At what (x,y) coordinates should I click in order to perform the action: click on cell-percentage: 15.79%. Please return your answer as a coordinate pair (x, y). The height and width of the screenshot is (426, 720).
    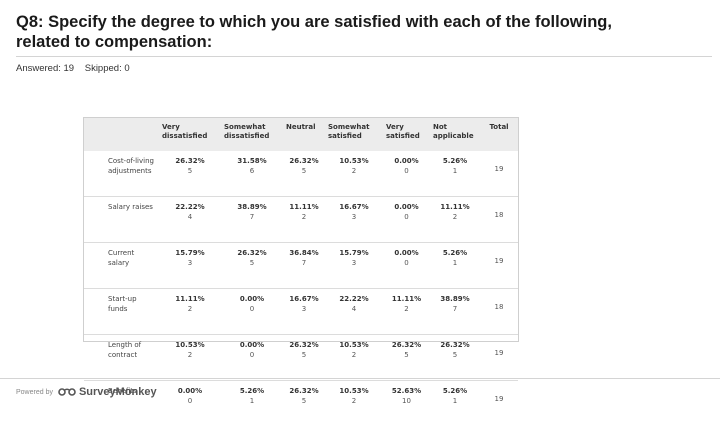
    Looking at the image, I should click on (354, 253).